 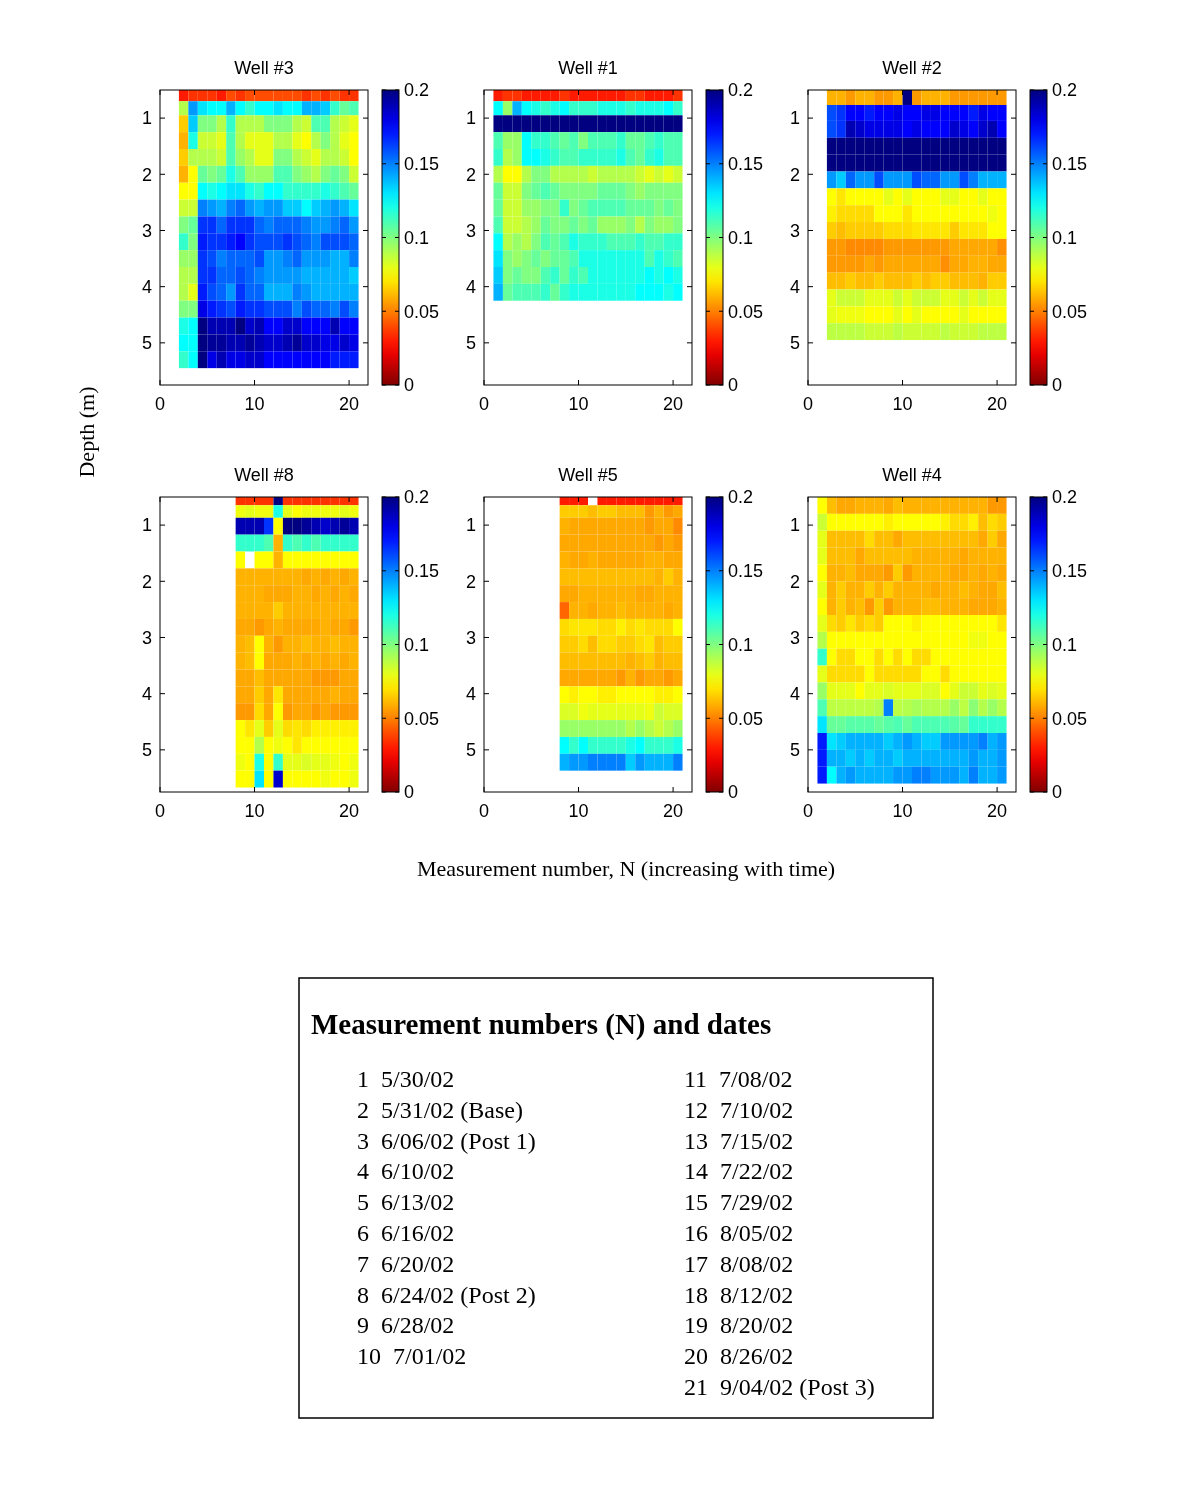 What do you see at coordinates (440, 1109) in the screenshot?
I see `text: 2 5/31/02 (Base)` at bounding box center [440, 1109].